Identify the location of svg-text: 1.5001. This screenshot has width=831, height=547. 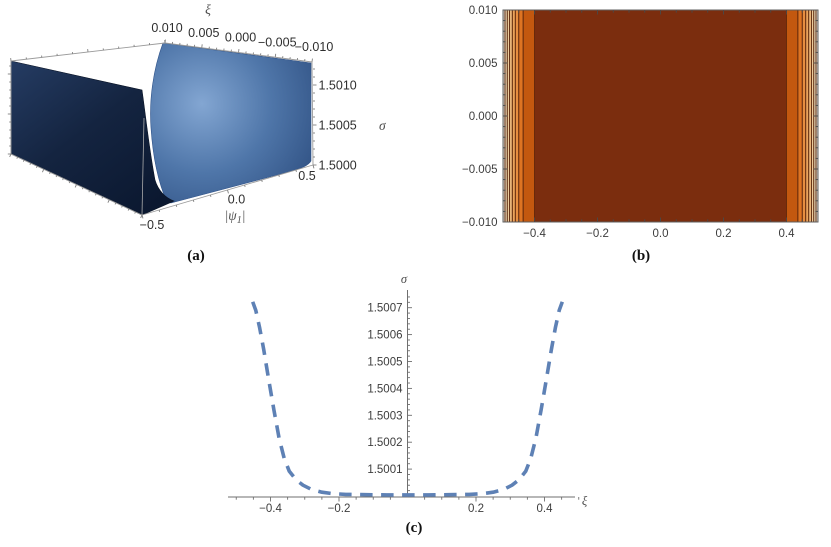
(384, 470).